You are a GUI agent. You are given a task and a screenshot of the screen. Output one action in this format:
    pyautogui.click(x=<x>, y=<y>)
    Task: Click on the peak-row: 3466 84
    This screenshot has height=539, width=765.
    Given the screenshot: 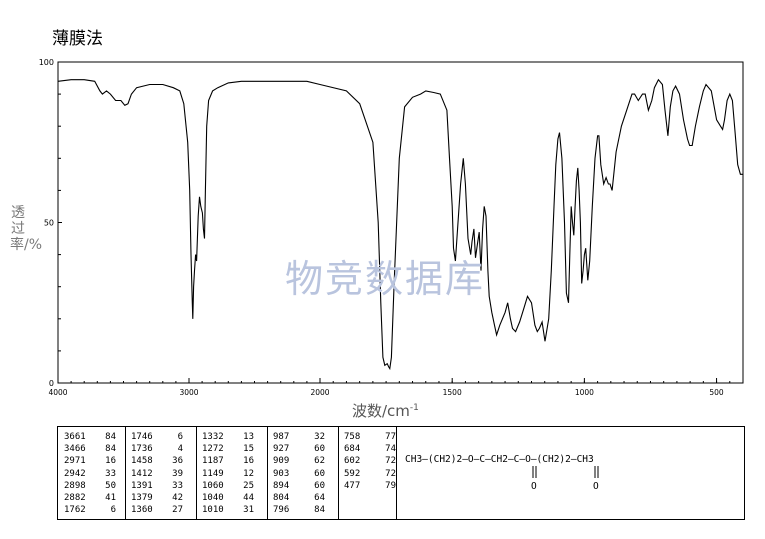 What is the action you would take?
    pyautogui.click(x=90, y=449)
    